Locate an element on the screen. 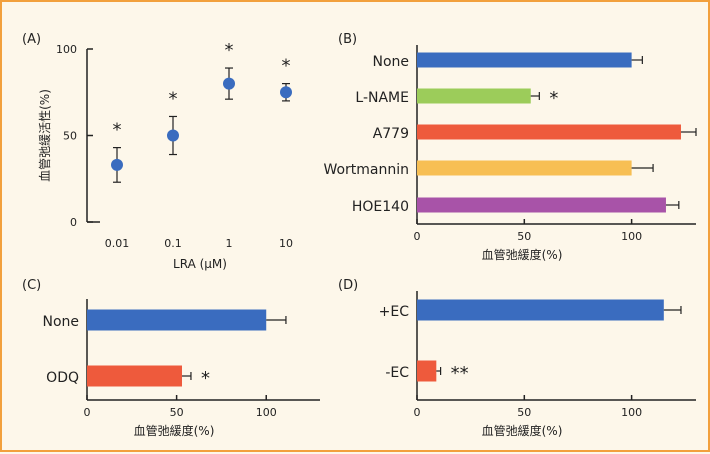 The height and width of the screenshot is (454, 710). x-axis-label-b: 血管弛緩度(%) is located at coordinates (522, 254).